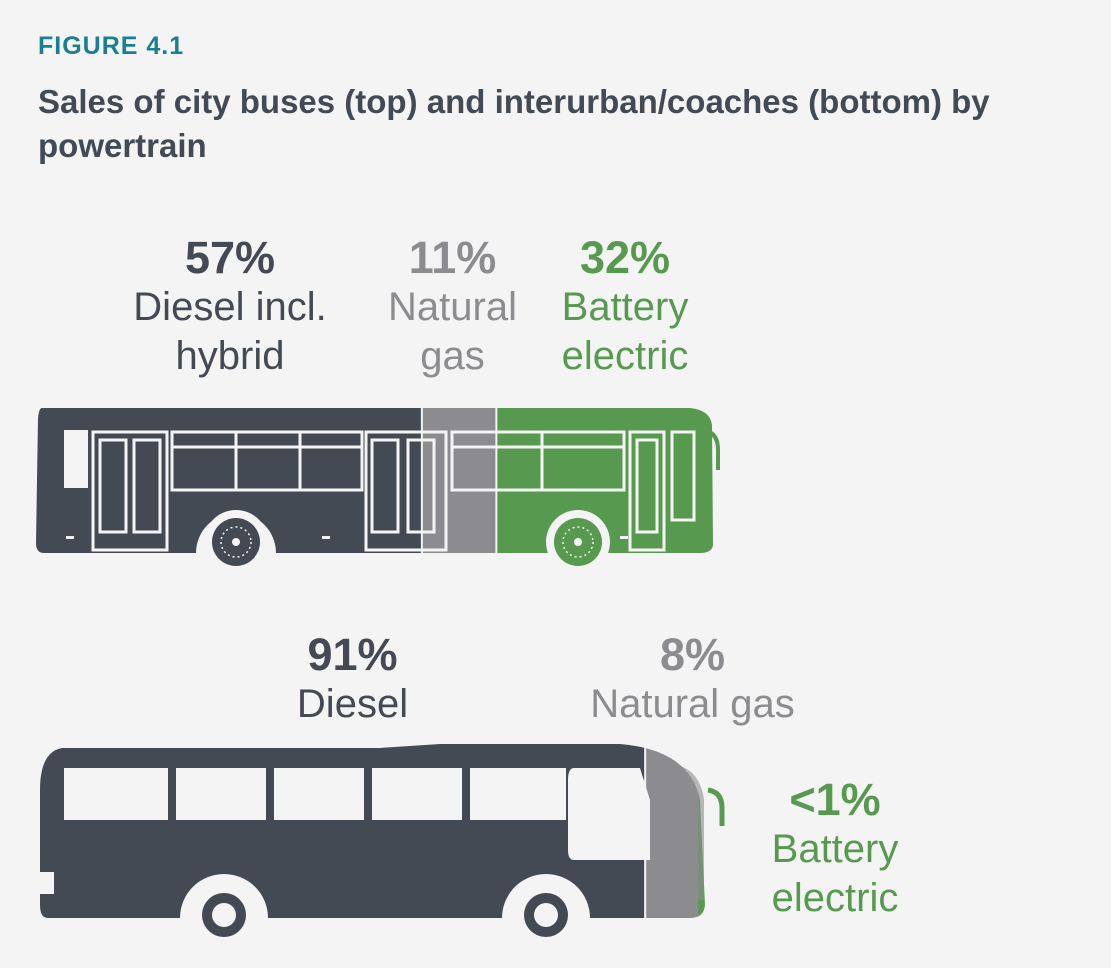  Describe the element at coordinates (230, 257) in the screenshot. I see `city-diesel-percent: 57%` at that location.